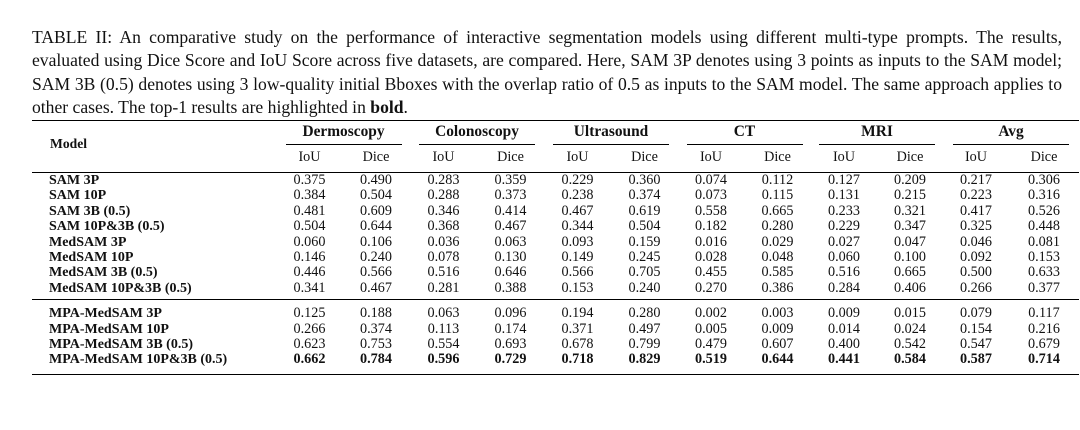 The width and height of the screenshot is (1080, 430). Describe the element at coordinates (910, 180) in the screenshot. I see `score-cell: 0.209` at that location.